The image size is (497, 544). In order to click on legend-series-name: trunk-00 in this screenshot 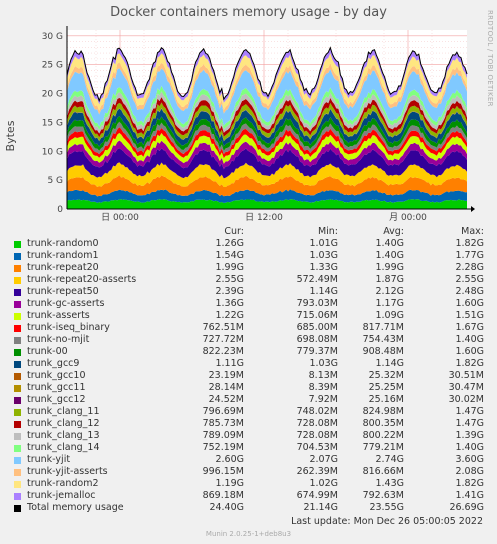, I will do `click(47, 351)`.